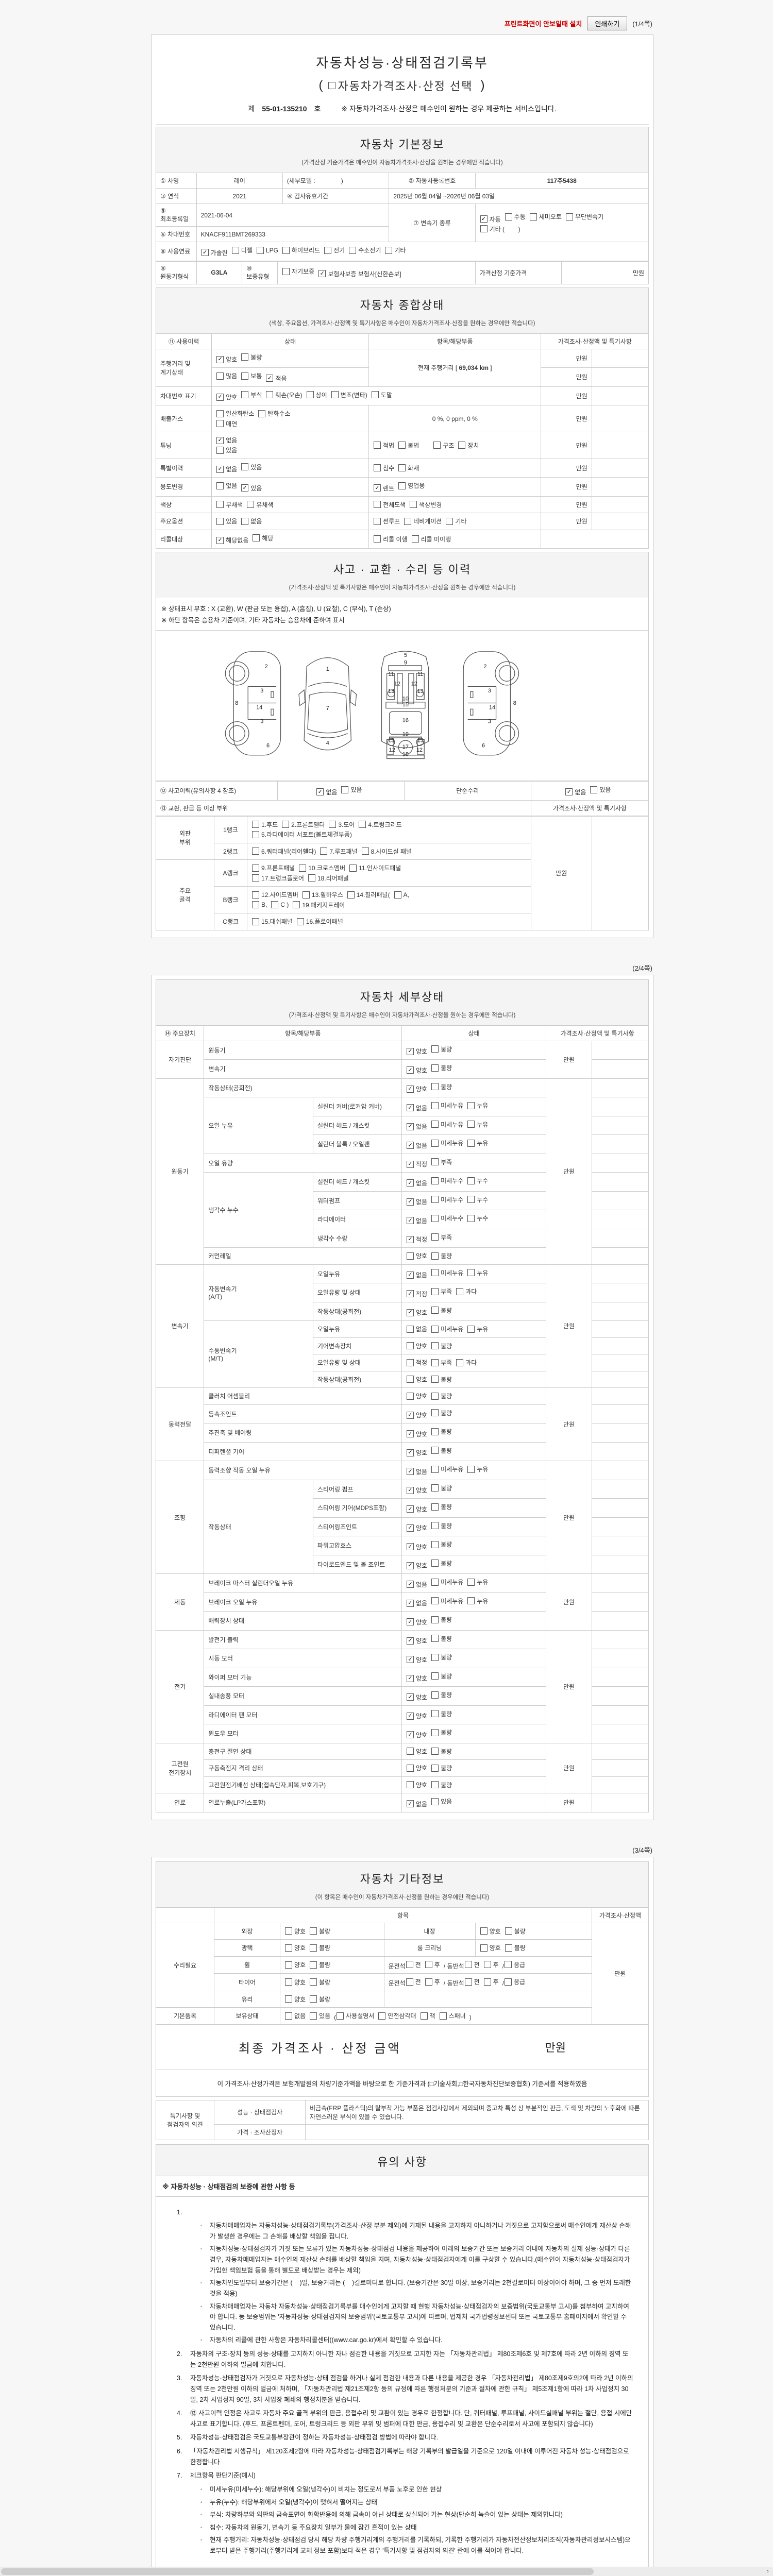 The image size is (773, 2576). Describe the element at coordinates (380, 824) in the screenshot. I see `checkbox: 4.트렁크리드` at that location.